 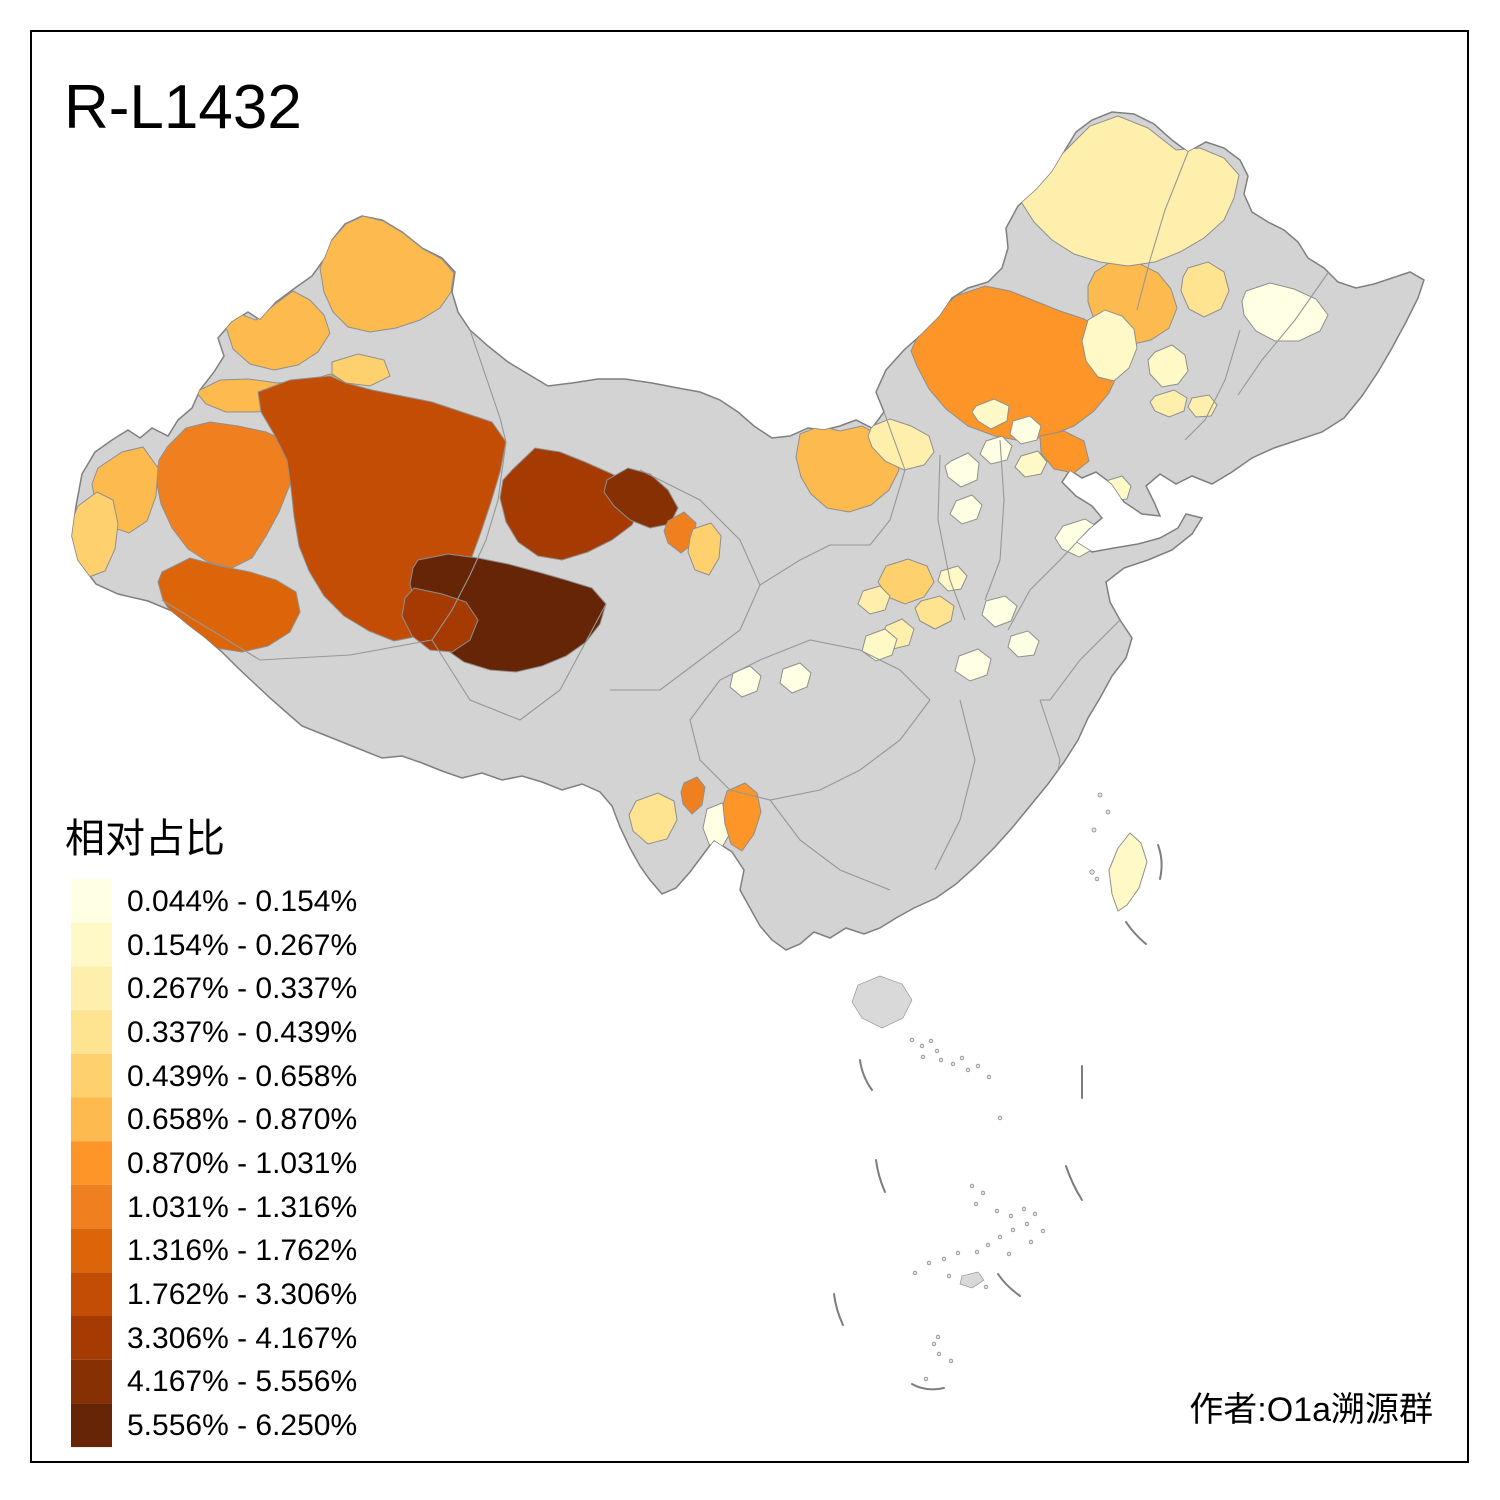 I want to click on region-weinan, so click(x=934, y=612).